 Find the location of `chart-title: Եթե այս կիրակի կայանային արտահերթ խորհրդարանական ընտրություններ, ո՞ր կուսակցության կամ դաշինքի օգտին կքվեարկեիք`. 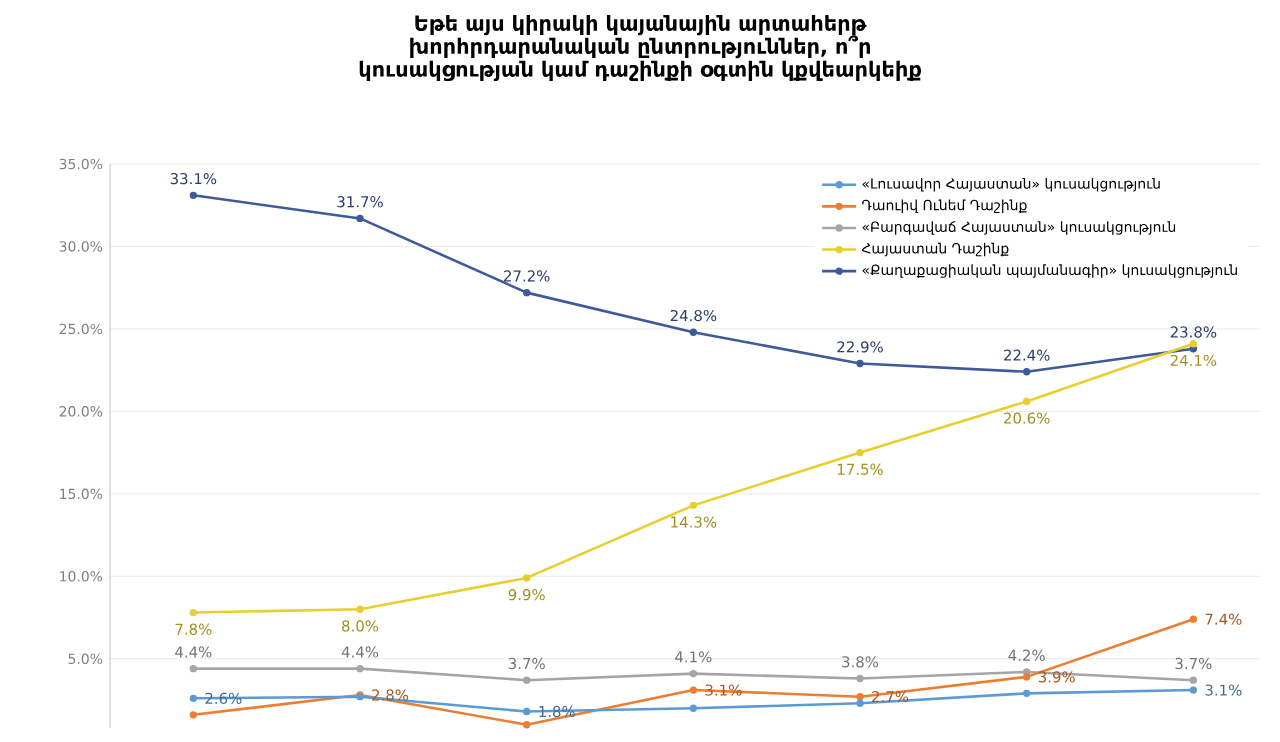

chart-title: Եթե այս կիրակի կայանային արտահերթ խորհրդարանական ընտրություններ, ո՞ր կուսակցության կամ դաշինքի օգտին կքվեարկեիք is located at coordinates (640, 48).